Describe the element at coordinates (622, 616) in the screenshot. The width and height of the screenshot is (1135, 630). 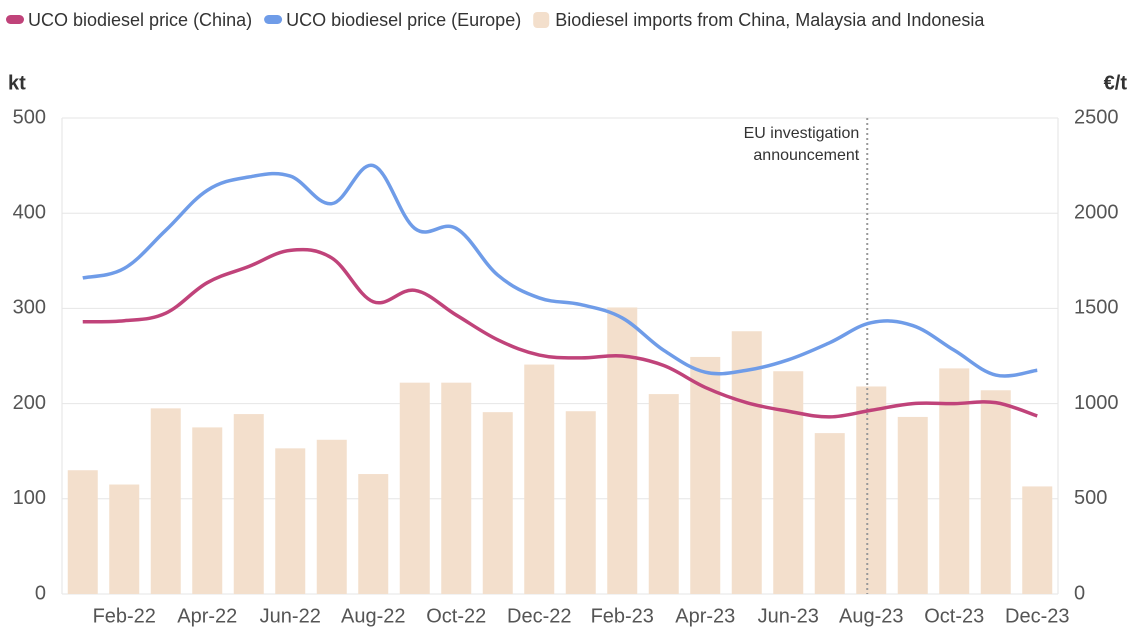
I see `x-tick-label: Feb-23` at that location.